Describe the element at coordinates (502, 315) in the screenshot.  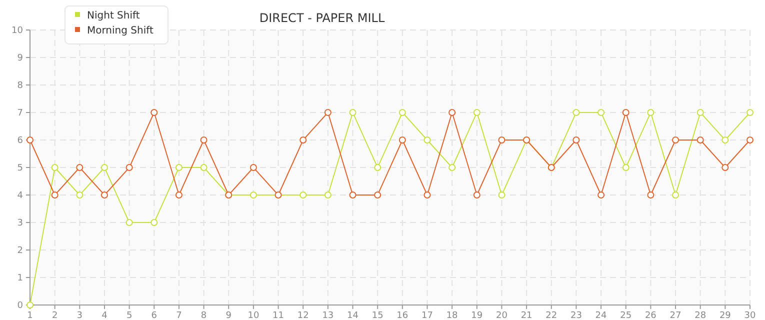
I see `x-tick-label: 20` at that location.